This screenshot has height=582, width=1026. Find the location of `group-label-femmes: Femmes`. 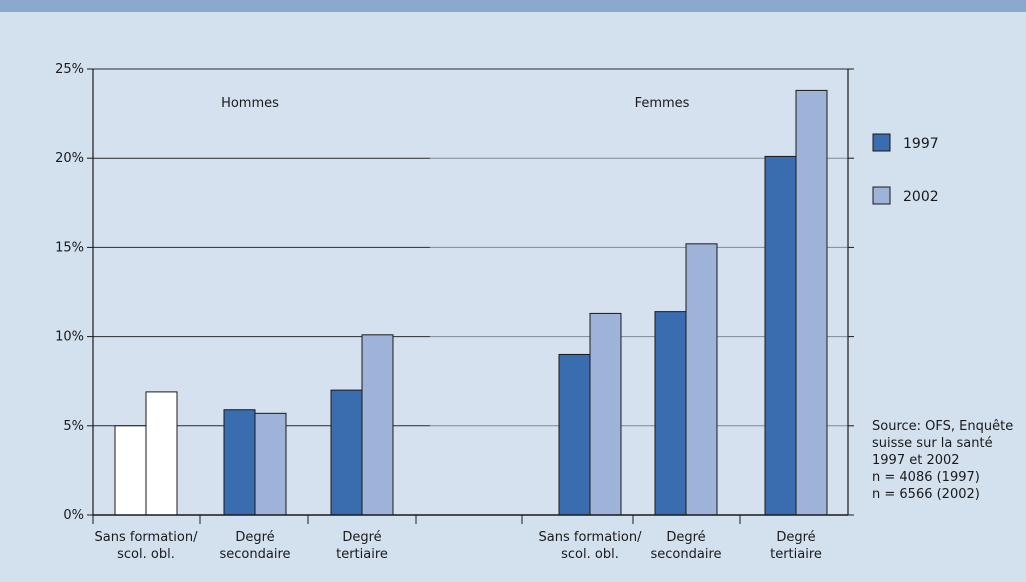

group-label-femmes: Femmes is located at coordinates (662, 103).